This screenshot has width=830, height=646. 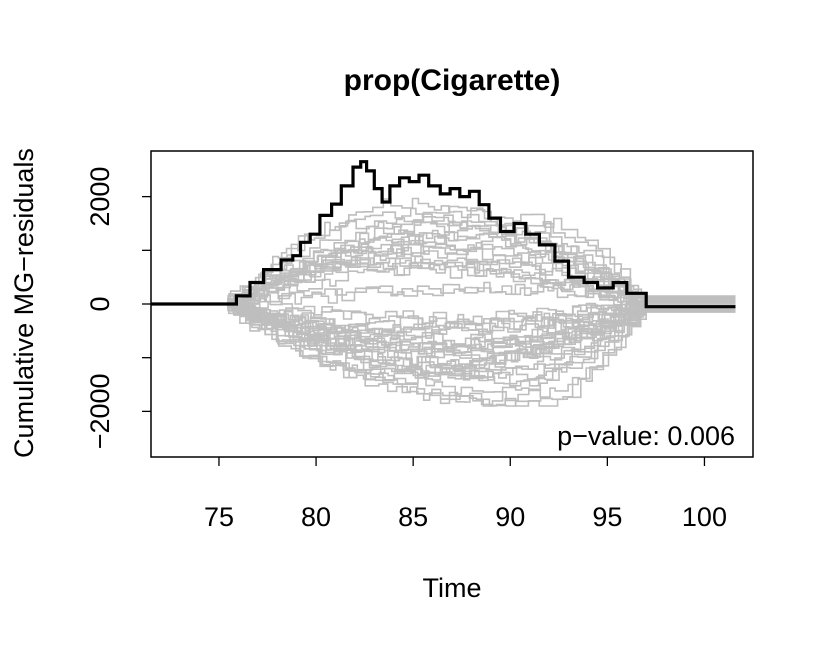 What do you see at coordinates (452, 588) in the screenshot?
I see `x-axis-label: Time` at bounding box center [452, 588].